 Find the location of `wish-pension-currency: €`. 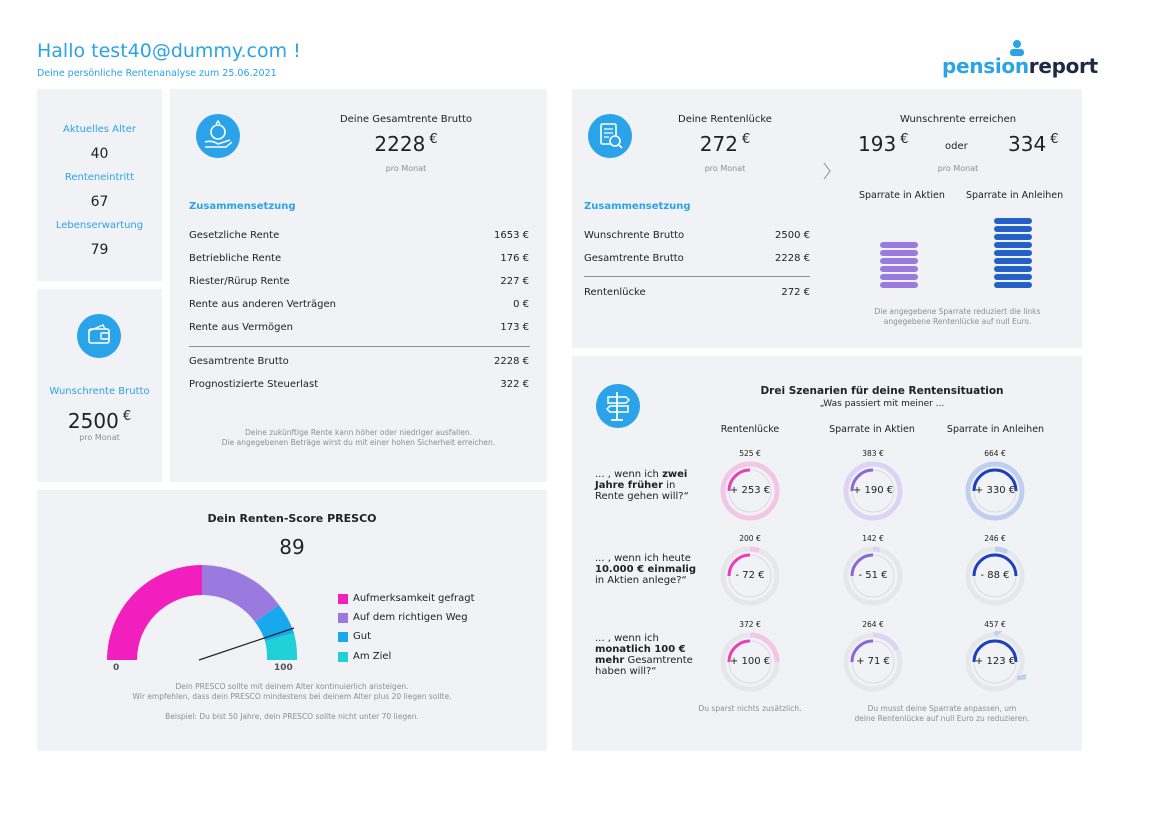

wish-pension-currency: € is located at coordinates (127, 416).